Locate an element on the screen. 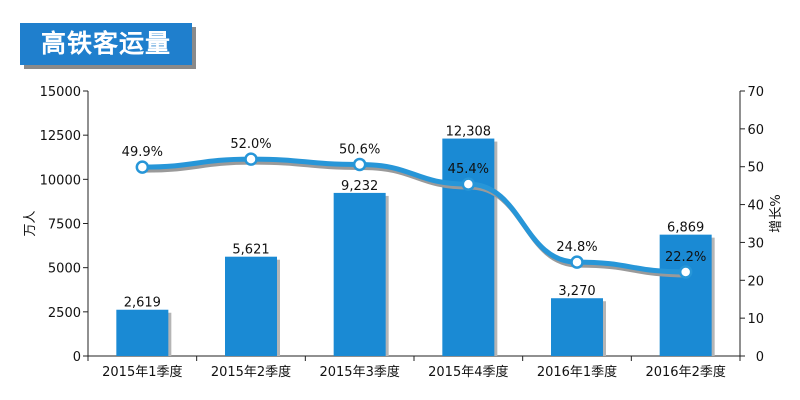 The height and width of the screenshot is (400, 800). line-value-label: 45.4% is located at coordinates (468, 169).